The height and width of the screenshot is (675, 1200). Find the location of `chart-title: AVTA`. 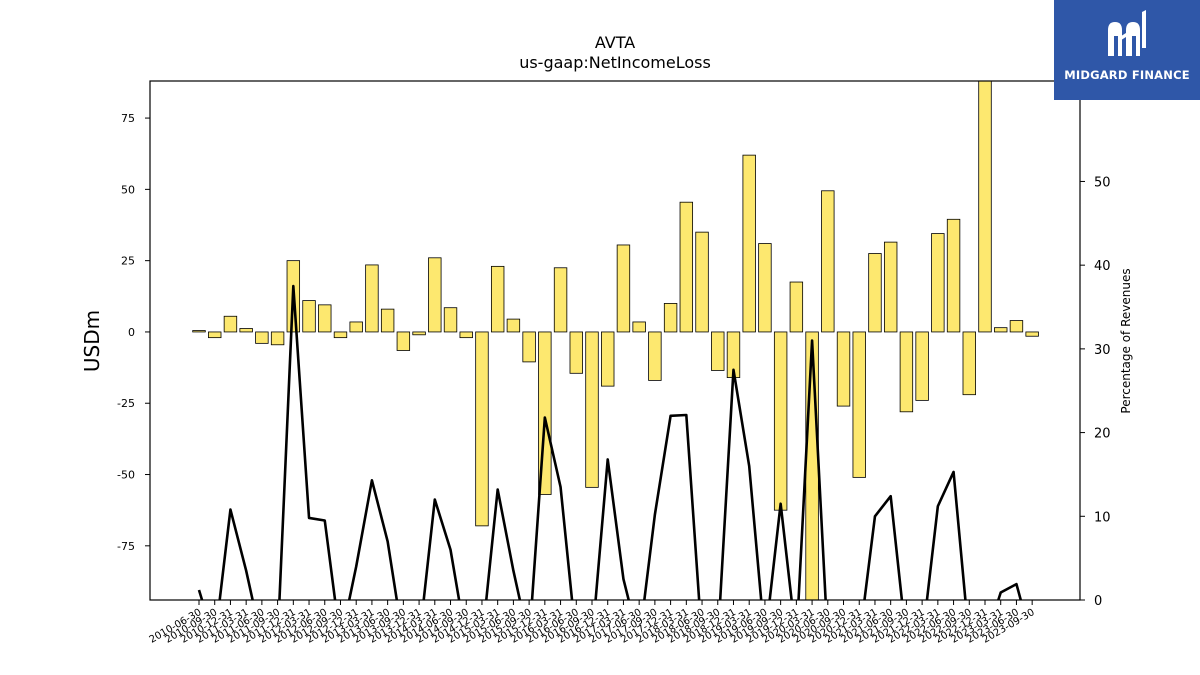

chart-title: AVTA is located at coordinates (615, 42).